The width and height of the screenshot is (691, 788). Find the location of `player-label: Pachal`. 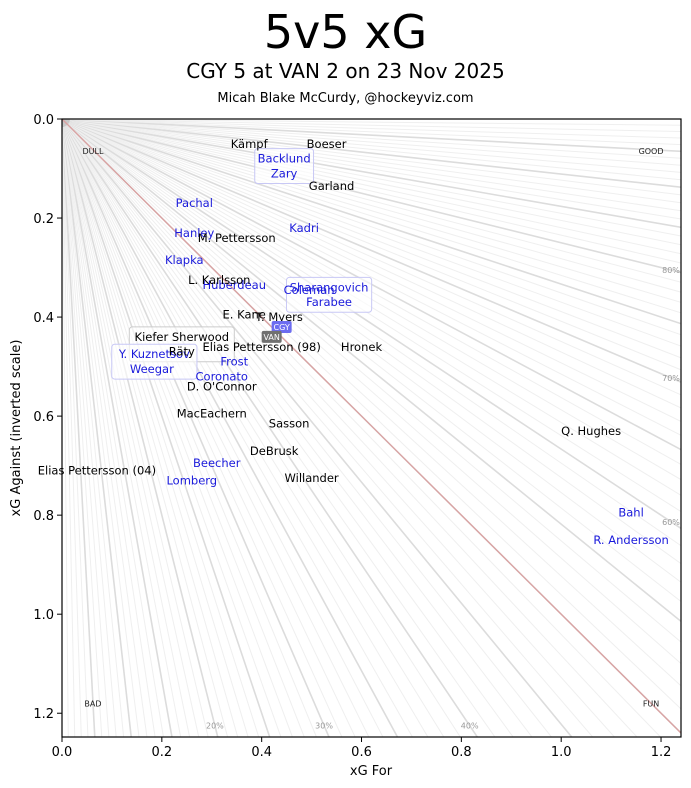

player-label: Pachal is located at coordinates (194, 203).